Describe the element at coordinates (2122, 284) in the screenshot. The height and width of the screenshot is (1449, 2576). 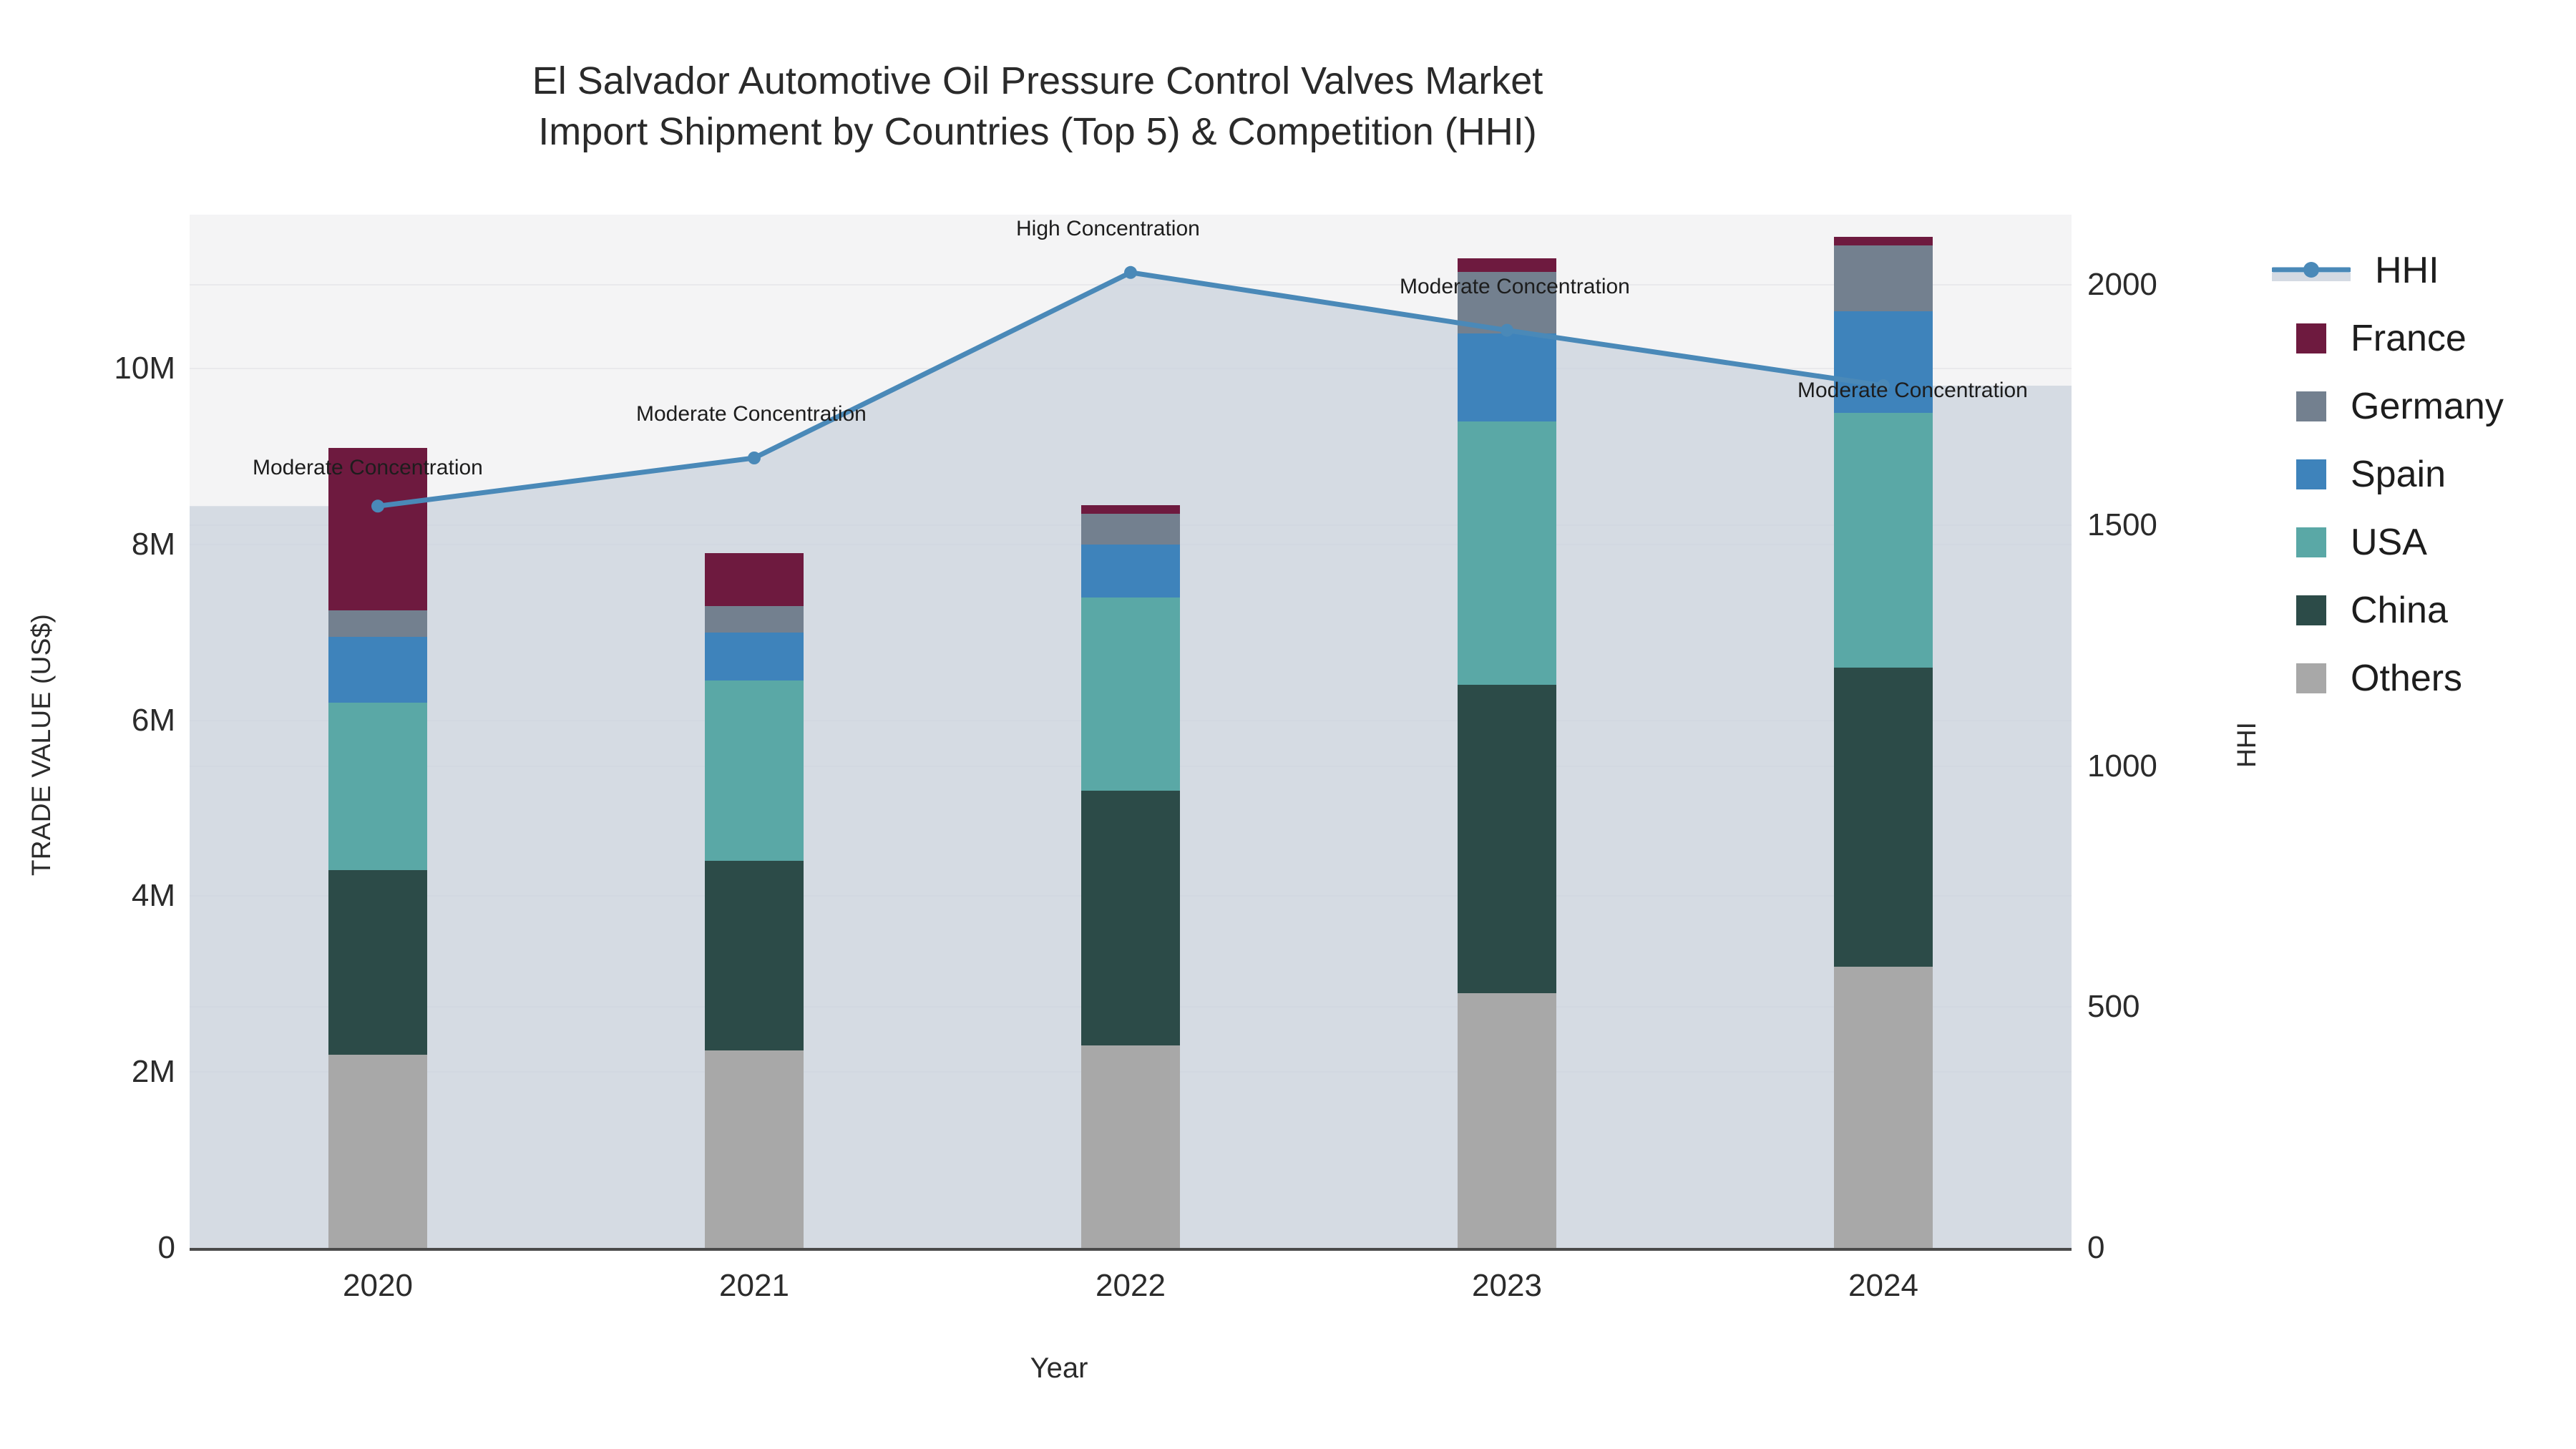
I see `y-right-tick-label: 2000` at that location.